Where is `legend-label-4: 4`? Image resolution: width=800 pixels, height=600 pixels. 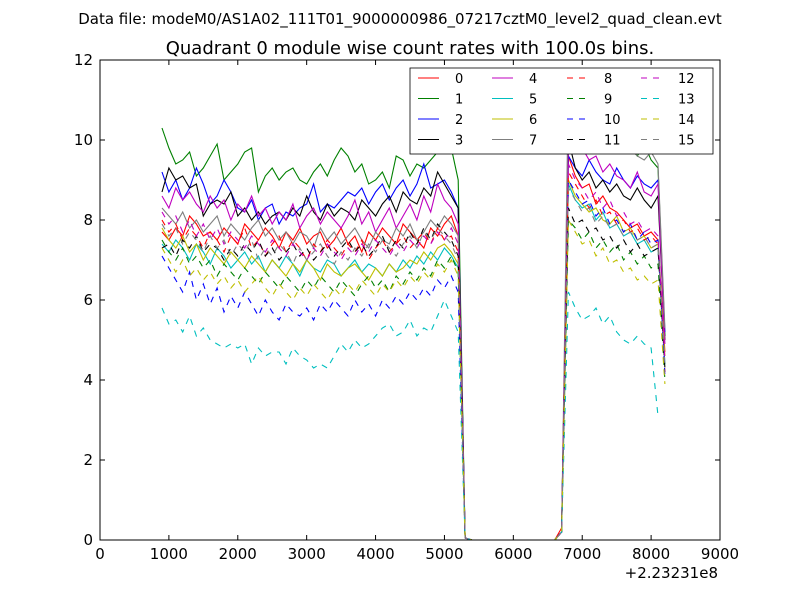 legend-label-4: 4 is located at coordinates (533, 79).